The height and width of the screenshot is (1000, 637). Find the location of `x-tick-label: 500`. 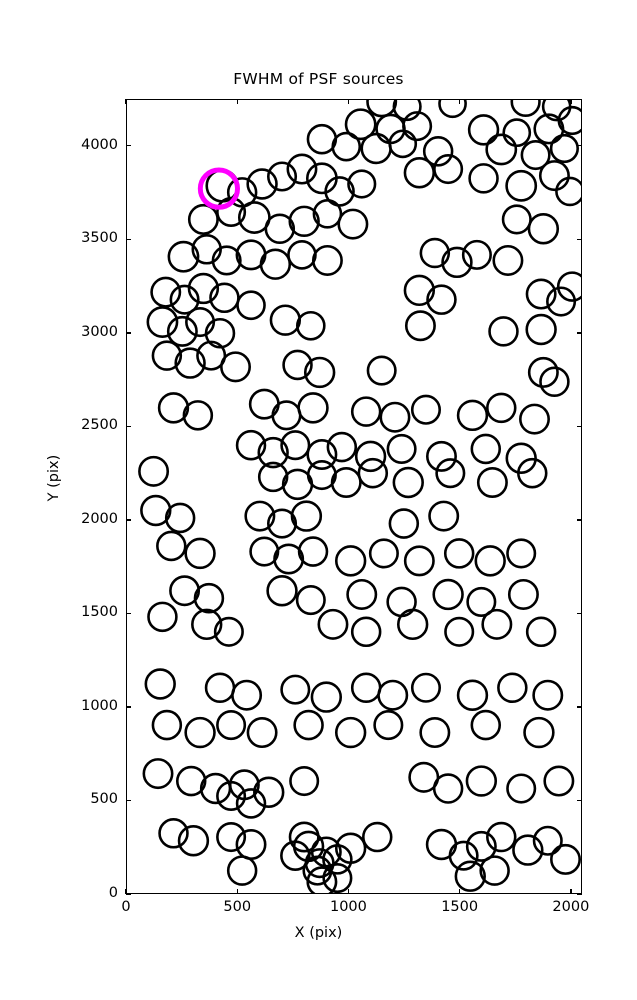

x-tick-label: 500 is located at coordinates (237, 907).